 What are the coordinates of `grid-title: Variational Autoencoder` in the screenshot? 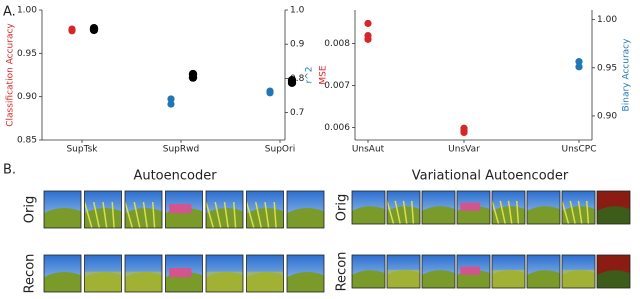 It's located at (490, 176).